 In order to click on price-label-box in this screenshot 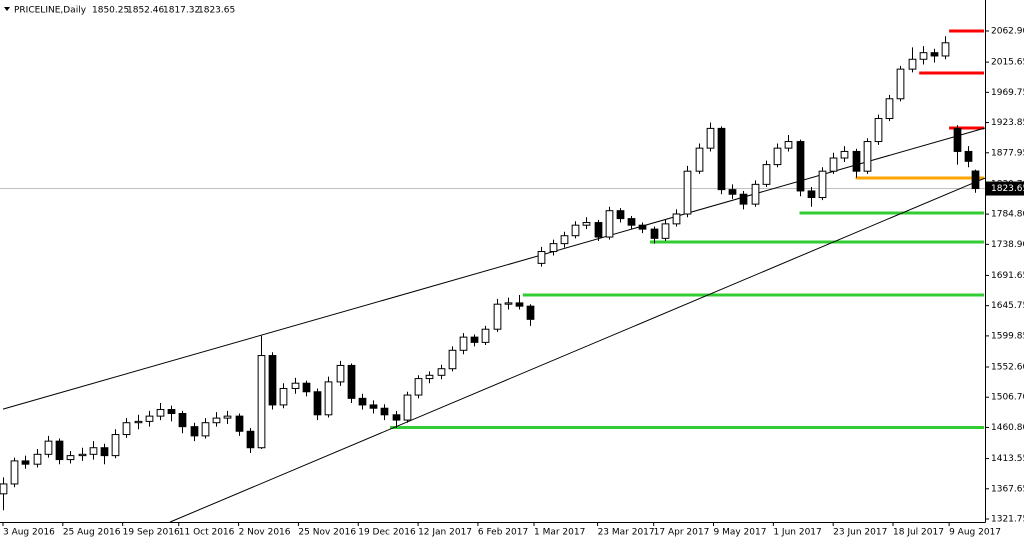, I will do `click(1004, 188)`.